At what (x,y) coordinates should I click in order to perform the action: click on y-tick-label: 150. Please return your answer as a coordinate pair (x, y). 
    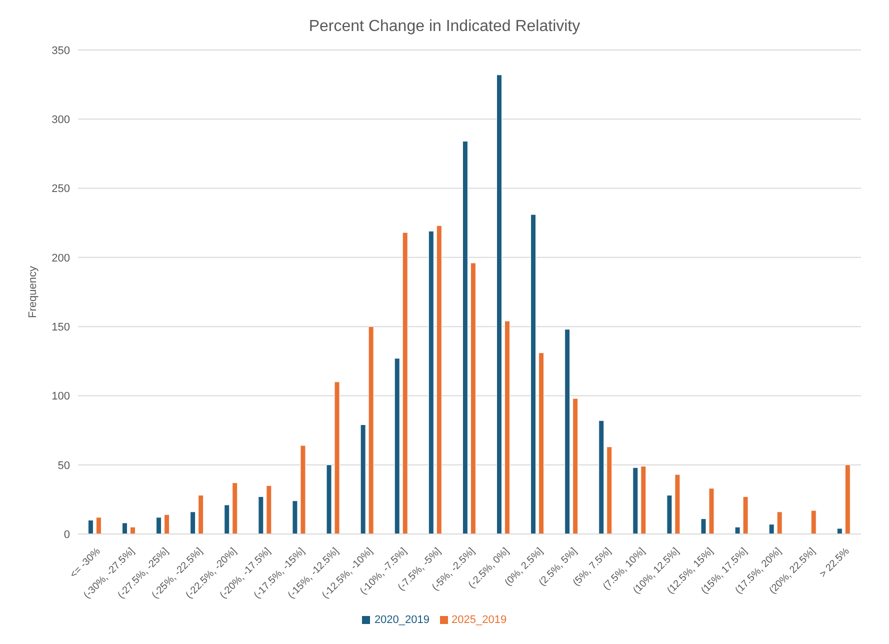
    Looking at the image, I should click on (61, 327).